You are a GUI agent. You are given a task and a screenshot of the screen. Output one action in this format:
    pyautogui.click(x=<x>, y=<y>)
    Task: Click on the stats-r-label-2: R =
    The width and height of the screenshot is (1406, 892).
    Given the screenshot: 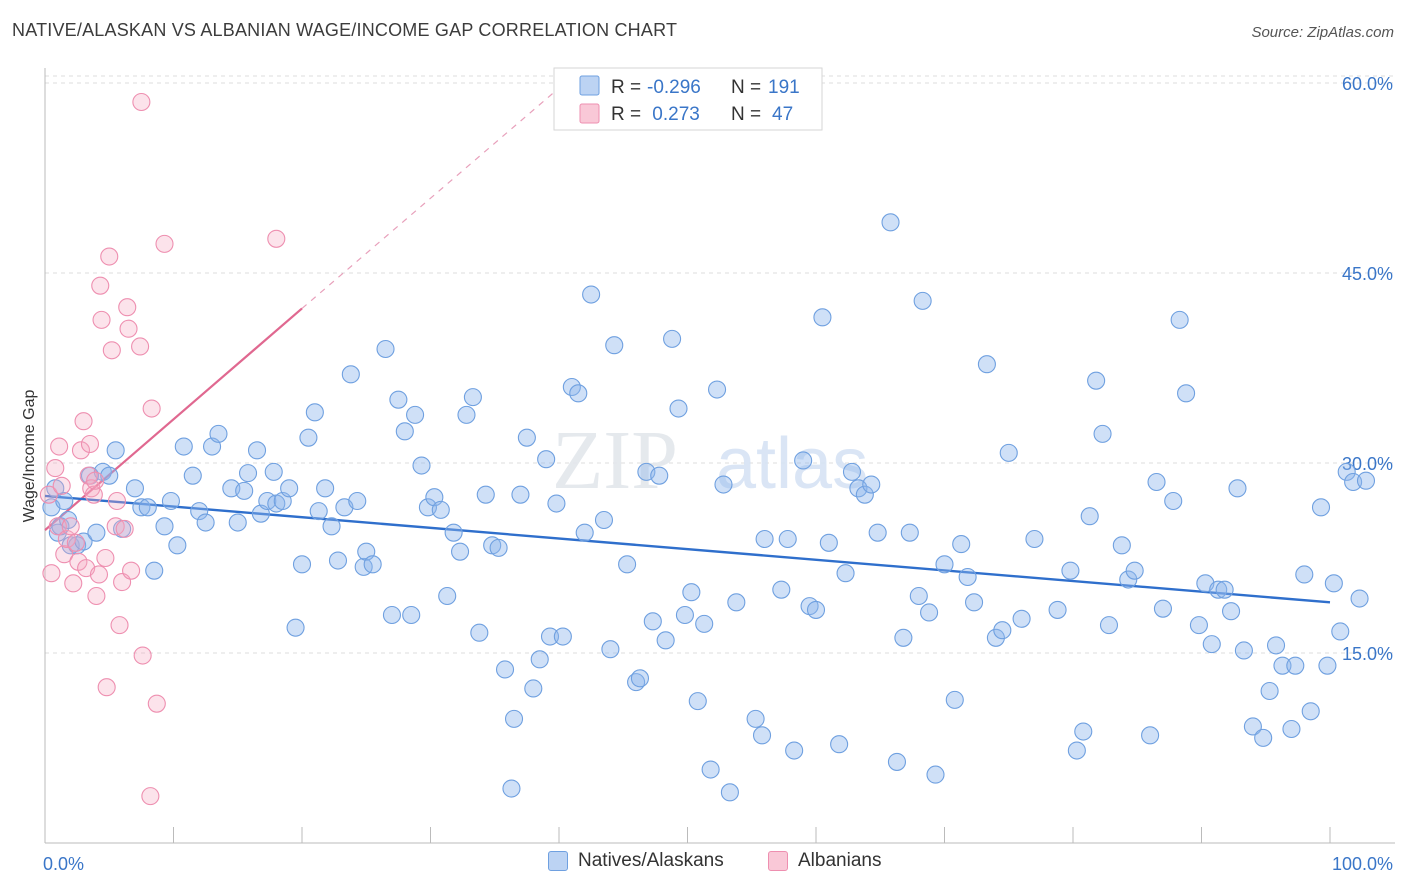 What is the action you would take?
    pyautogui.click(x=626, y=114)
    